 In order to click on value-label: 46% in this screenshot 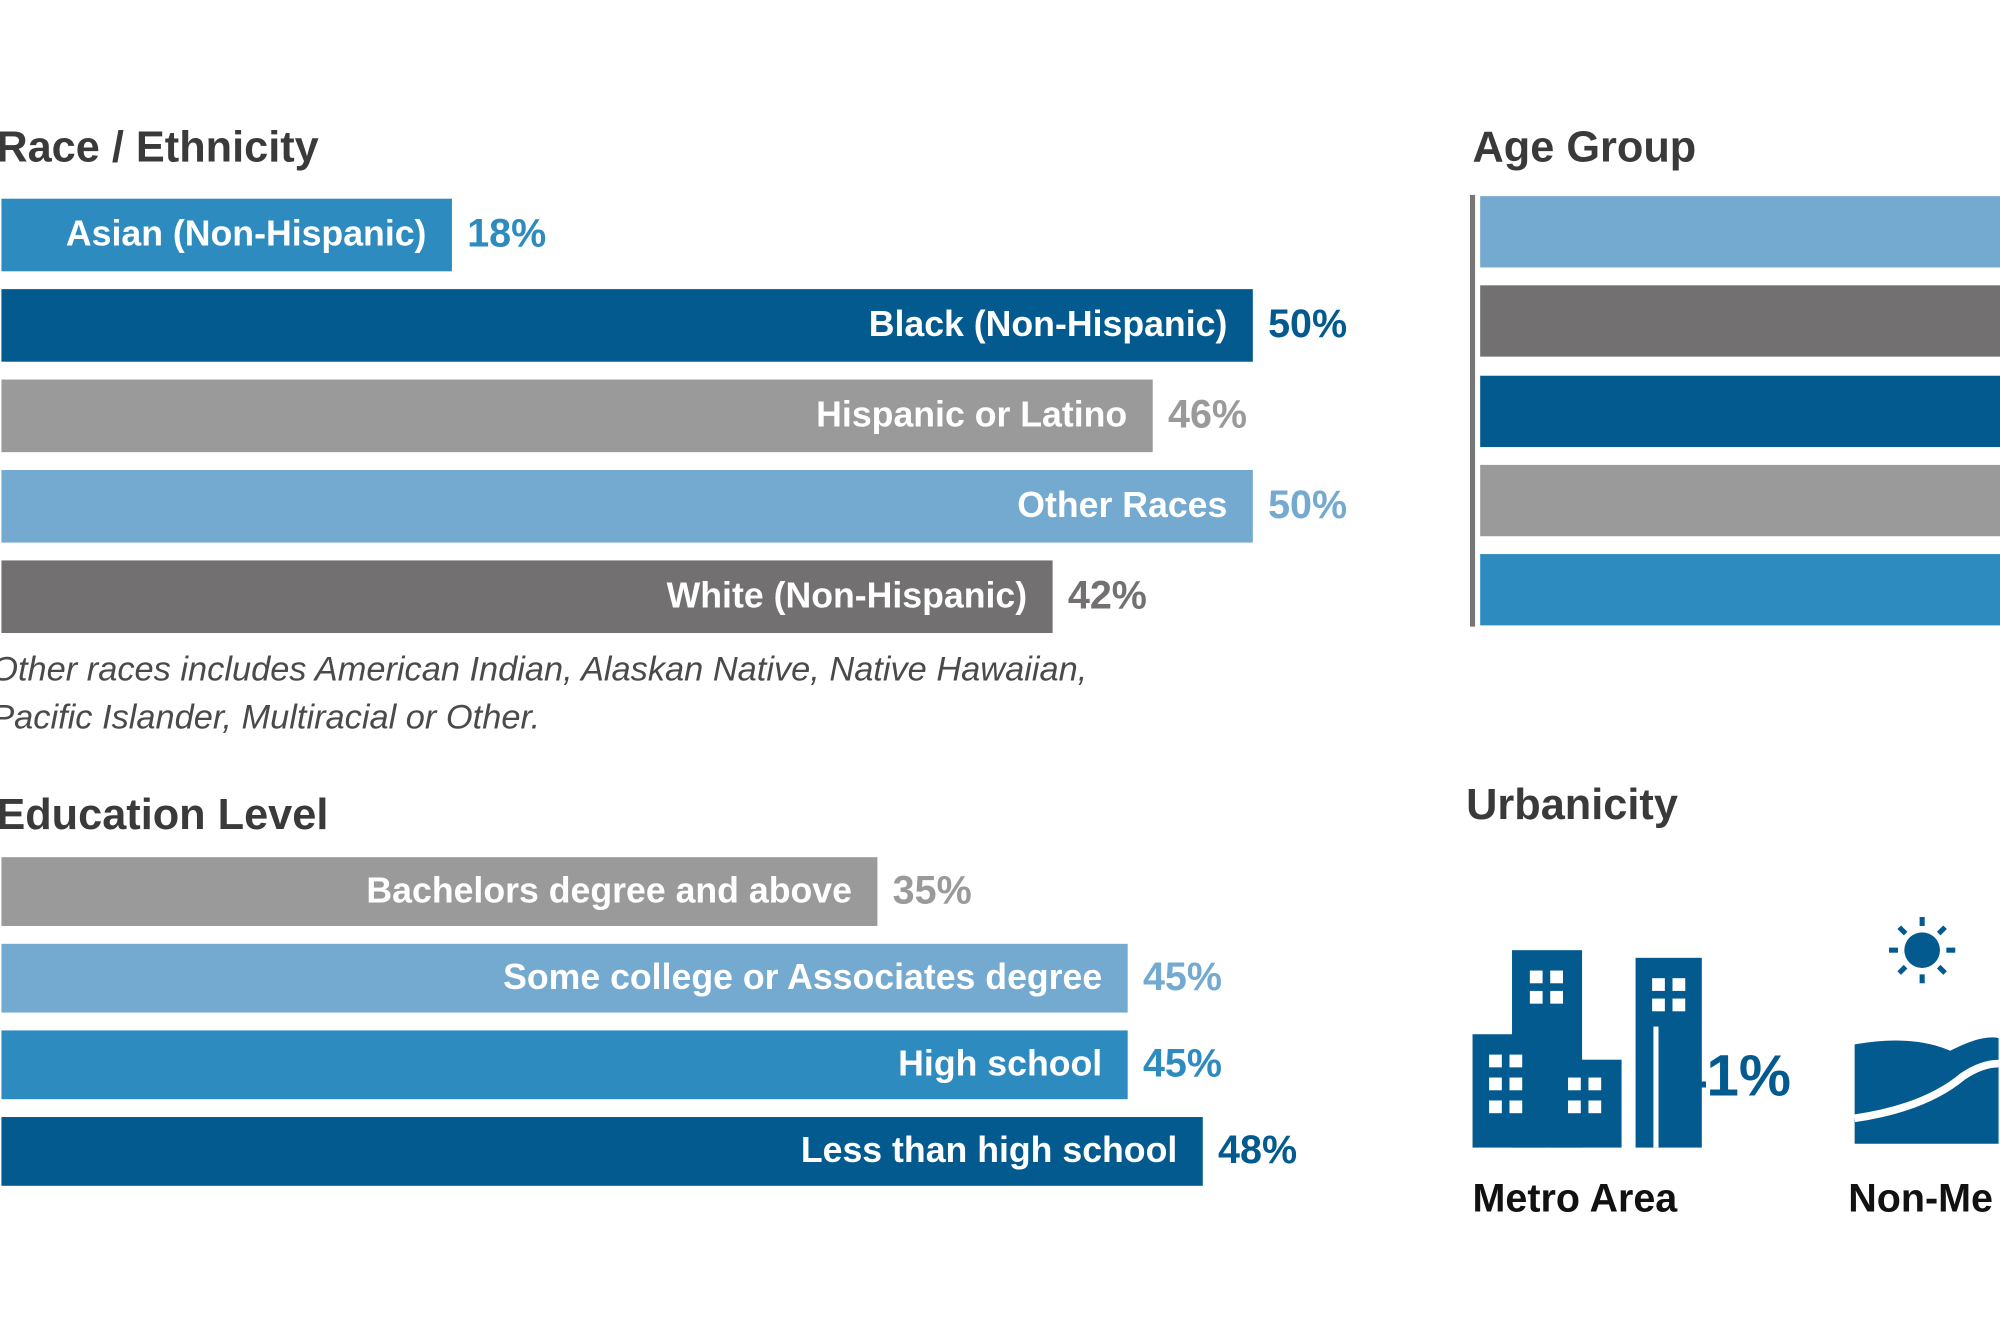, I will do `click(1207, 415)`.